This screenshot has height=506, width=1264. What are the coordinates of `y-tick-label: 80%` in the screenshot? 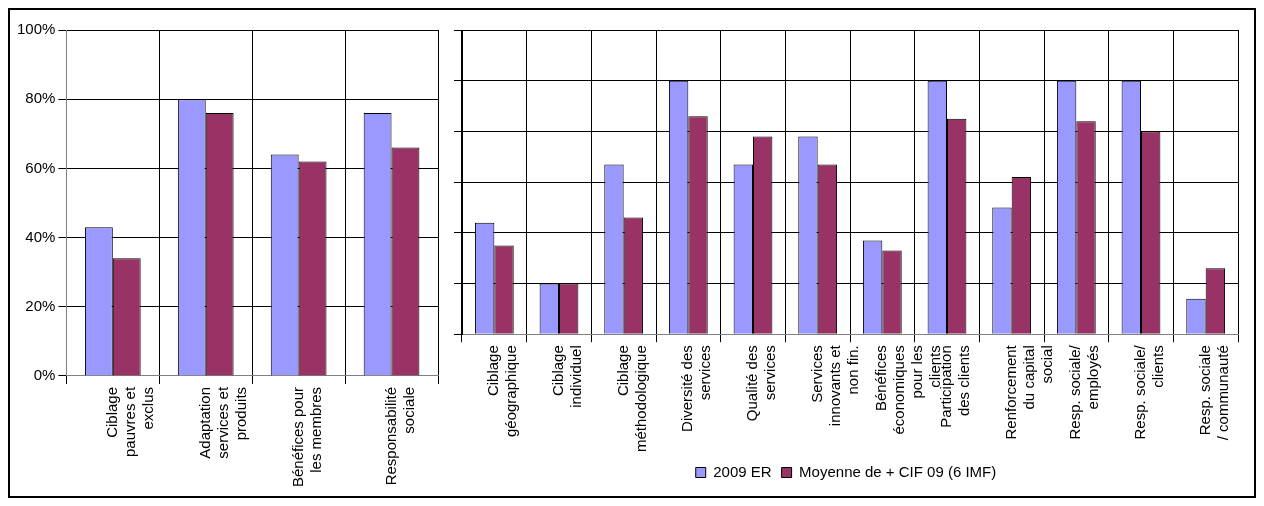 It's located at (40, 98).